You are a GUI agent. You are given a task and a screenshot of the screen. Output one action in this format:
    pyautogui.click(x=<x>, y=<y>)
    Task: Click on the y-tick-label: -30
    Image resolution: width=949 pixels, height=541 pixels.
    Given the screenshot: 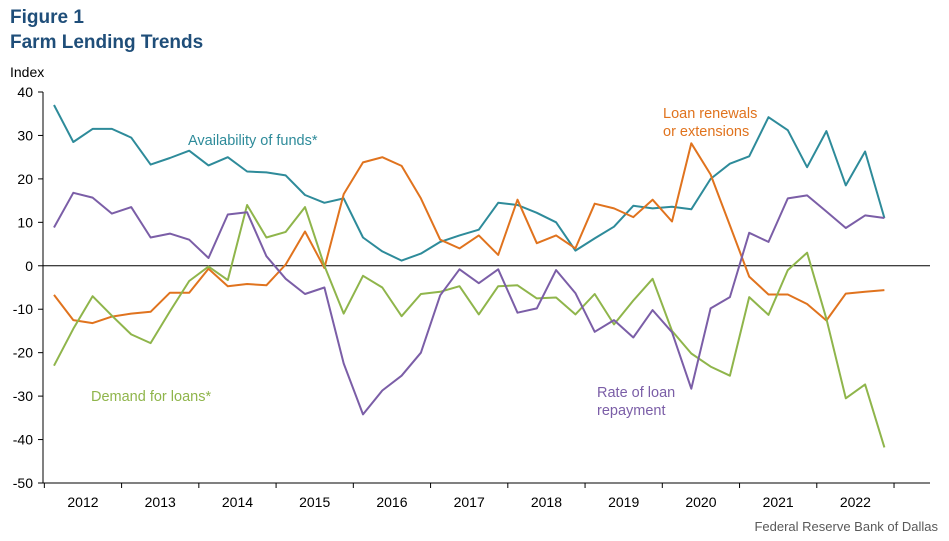 What is the action you would take?
    pyautogui.click(x=23, y=396)
    